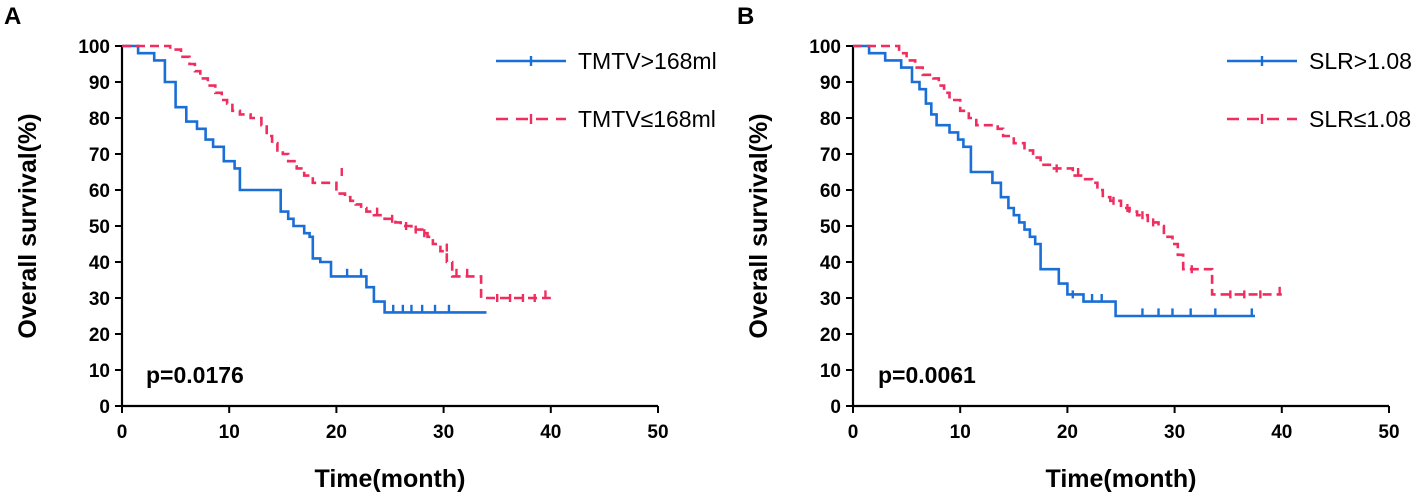  I want to click on legend-label: TMTV>168ml, so click(647, 61).